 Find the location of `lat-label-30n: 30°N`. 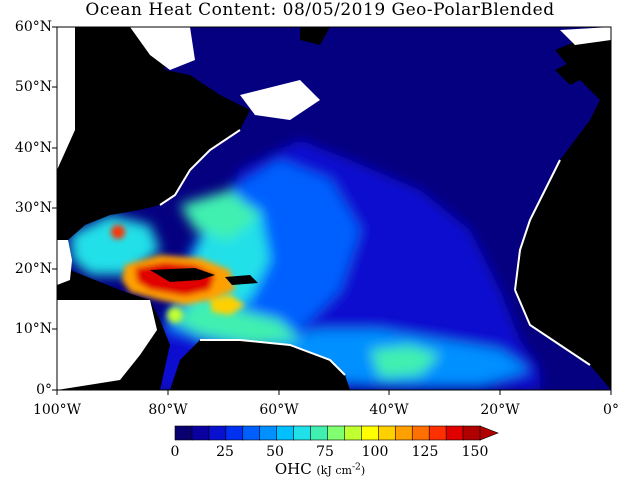

lat-label-30n: 30°N is located at coordinates (33, 208).